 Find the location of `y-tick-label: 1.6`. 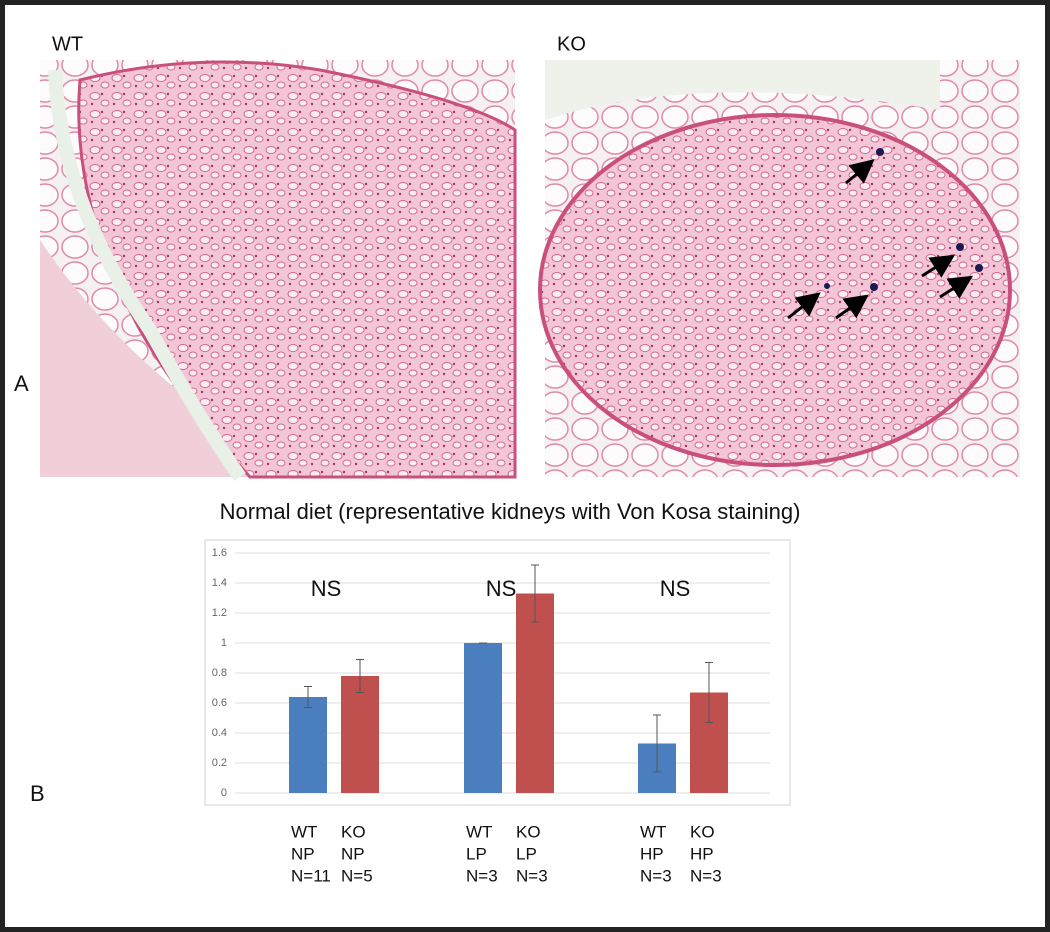

y-tick-label: 1.6 is located at coordinates (219, 553).